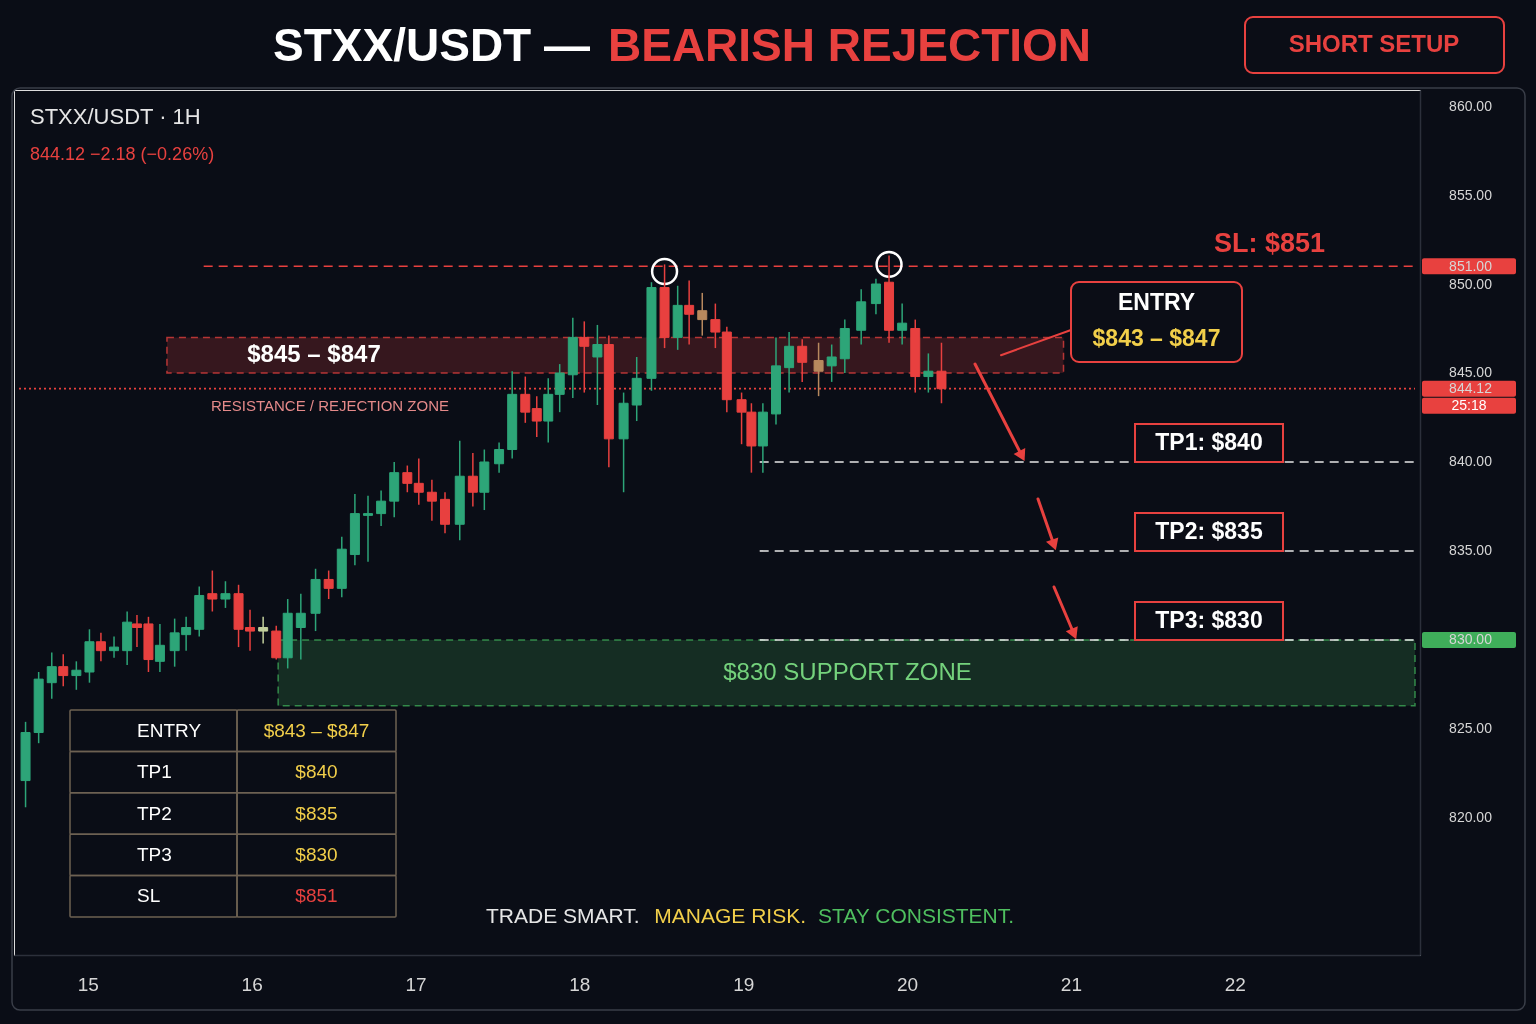 The image size is (1536, 1024). Describe the element at coordinates (316, 730) in the screenshot. I see `annotation: $843 – $847` at that location.